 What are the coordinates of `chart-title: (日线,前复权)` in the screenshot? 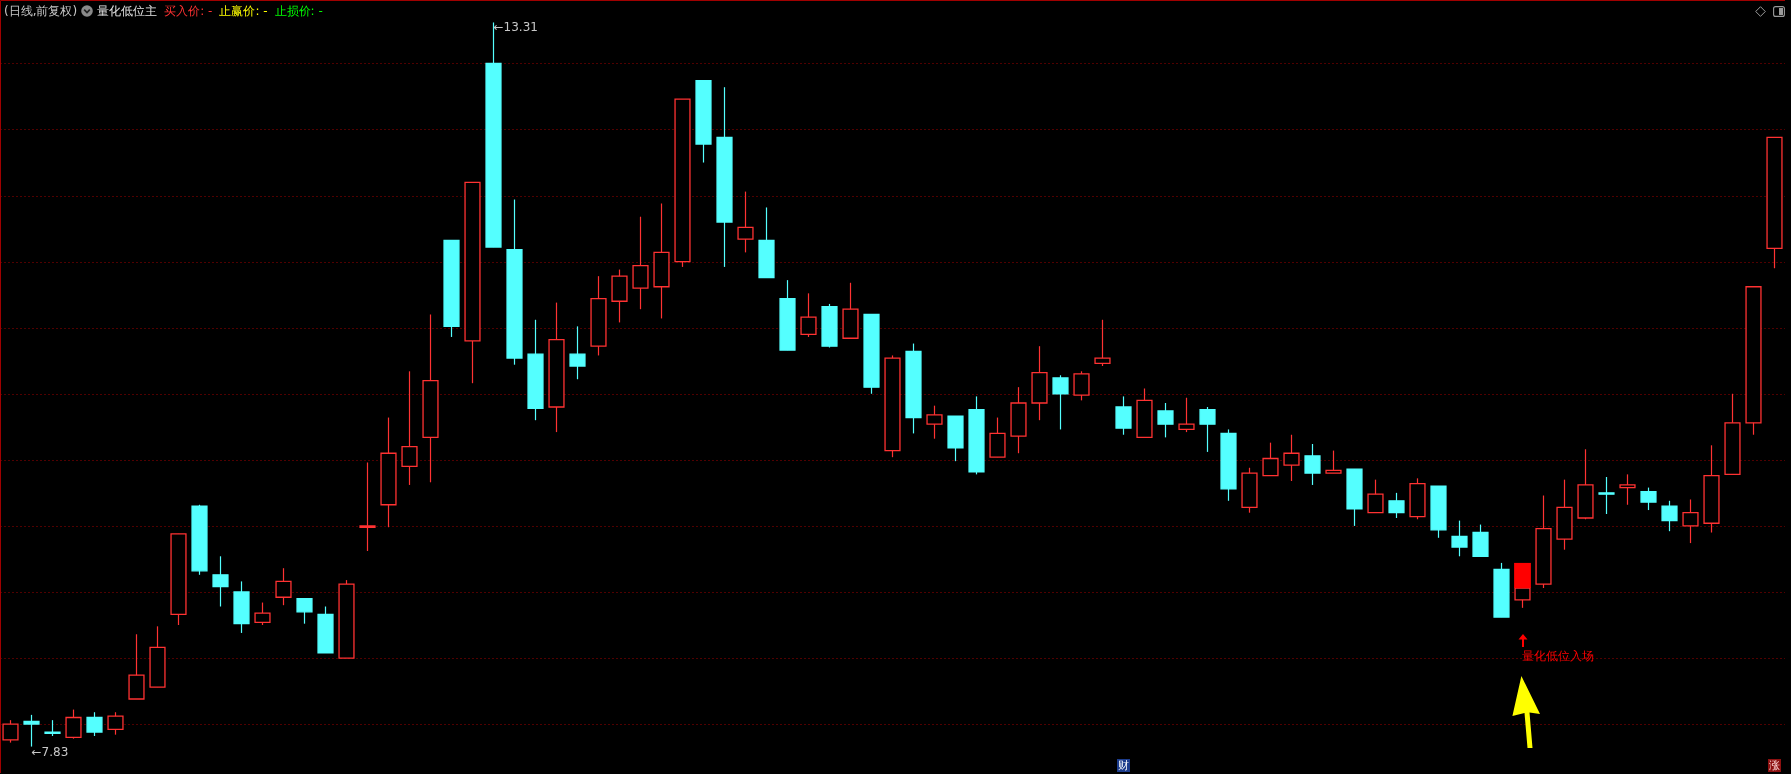 It's located at (41, 11).